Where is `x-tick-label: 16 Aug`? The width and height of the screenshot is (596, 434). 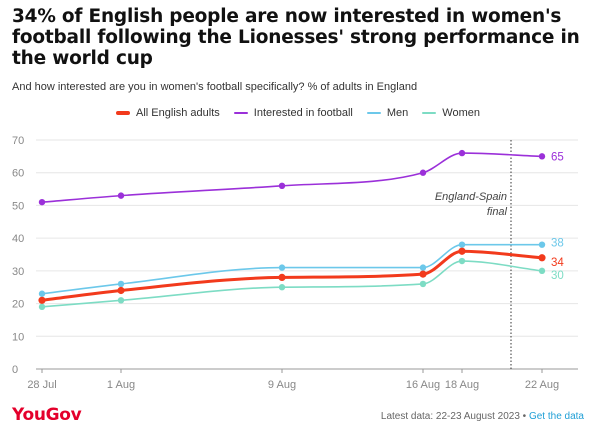 x-tick-label: 16 Aug is located at coordinates (423, 385).